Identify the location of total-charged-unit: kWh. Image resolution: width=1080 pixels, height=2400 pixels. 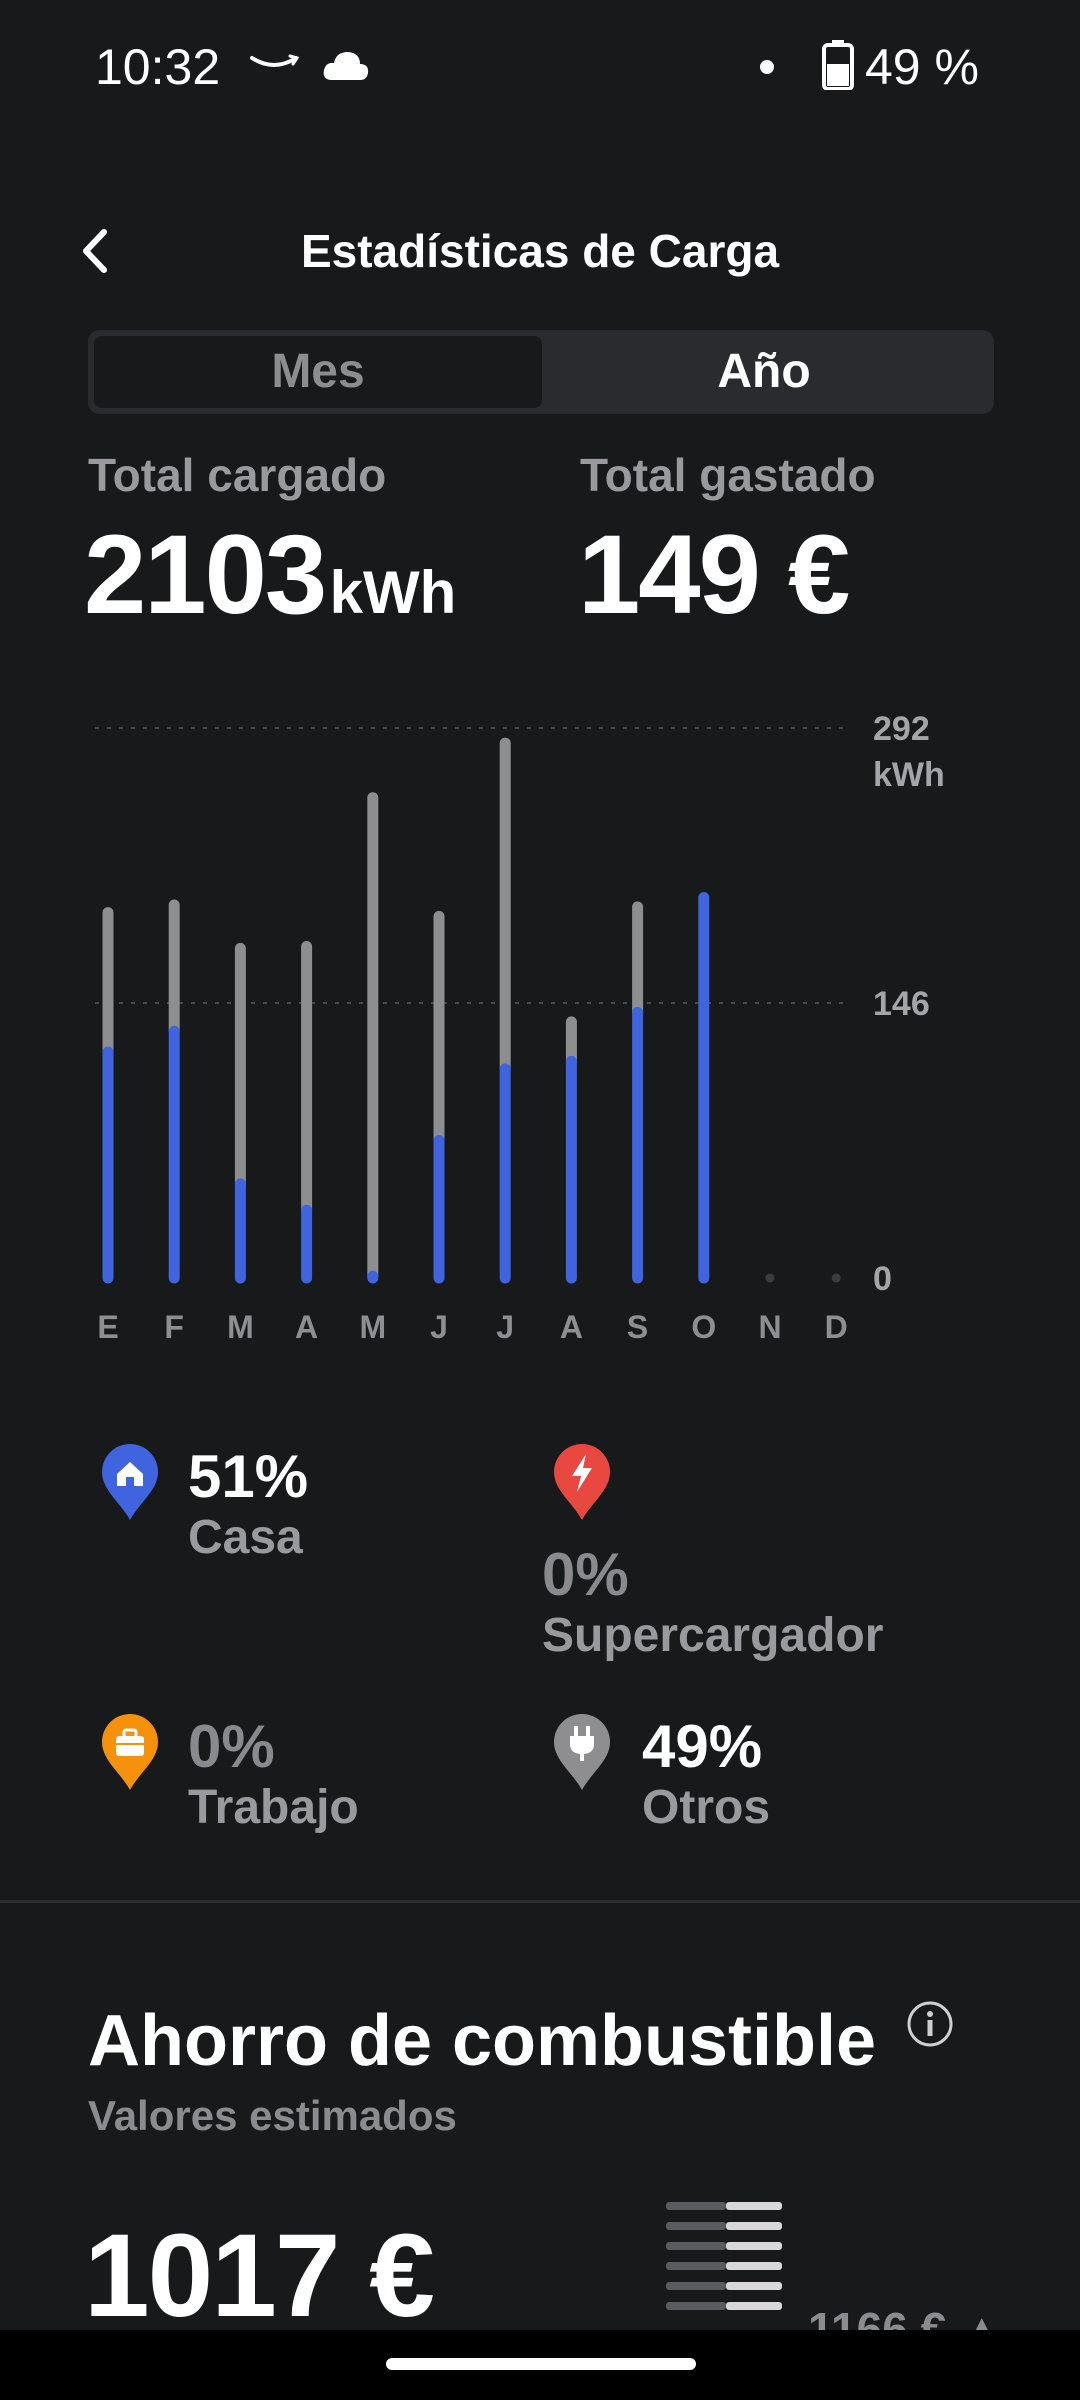
(393, 592).